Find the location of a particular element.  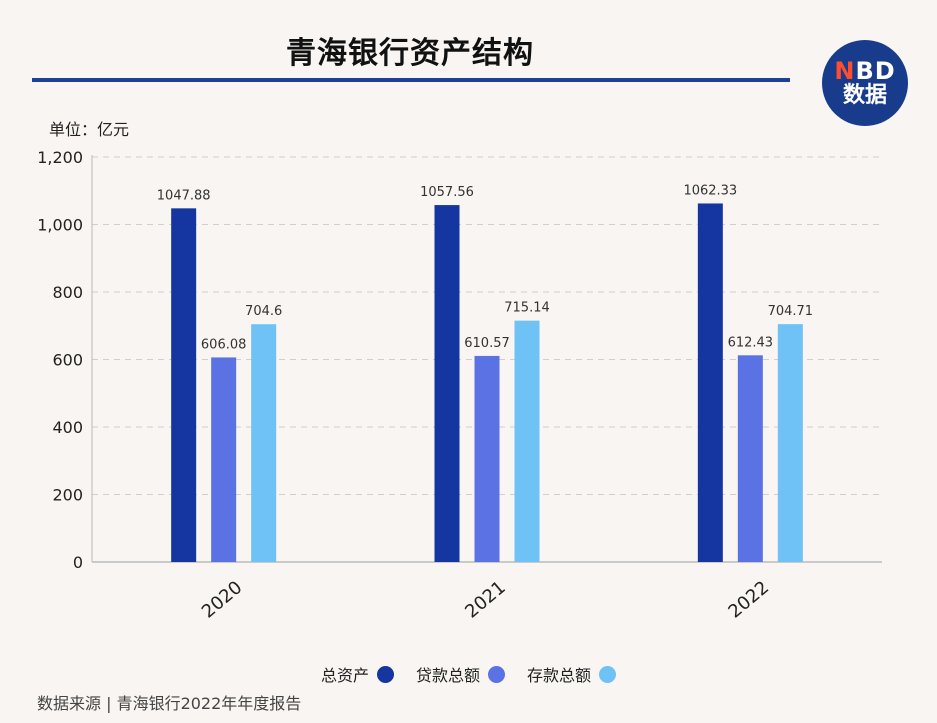

legend: 总资产 贷款总额 存款总额 is located at coordinates (468, 674).